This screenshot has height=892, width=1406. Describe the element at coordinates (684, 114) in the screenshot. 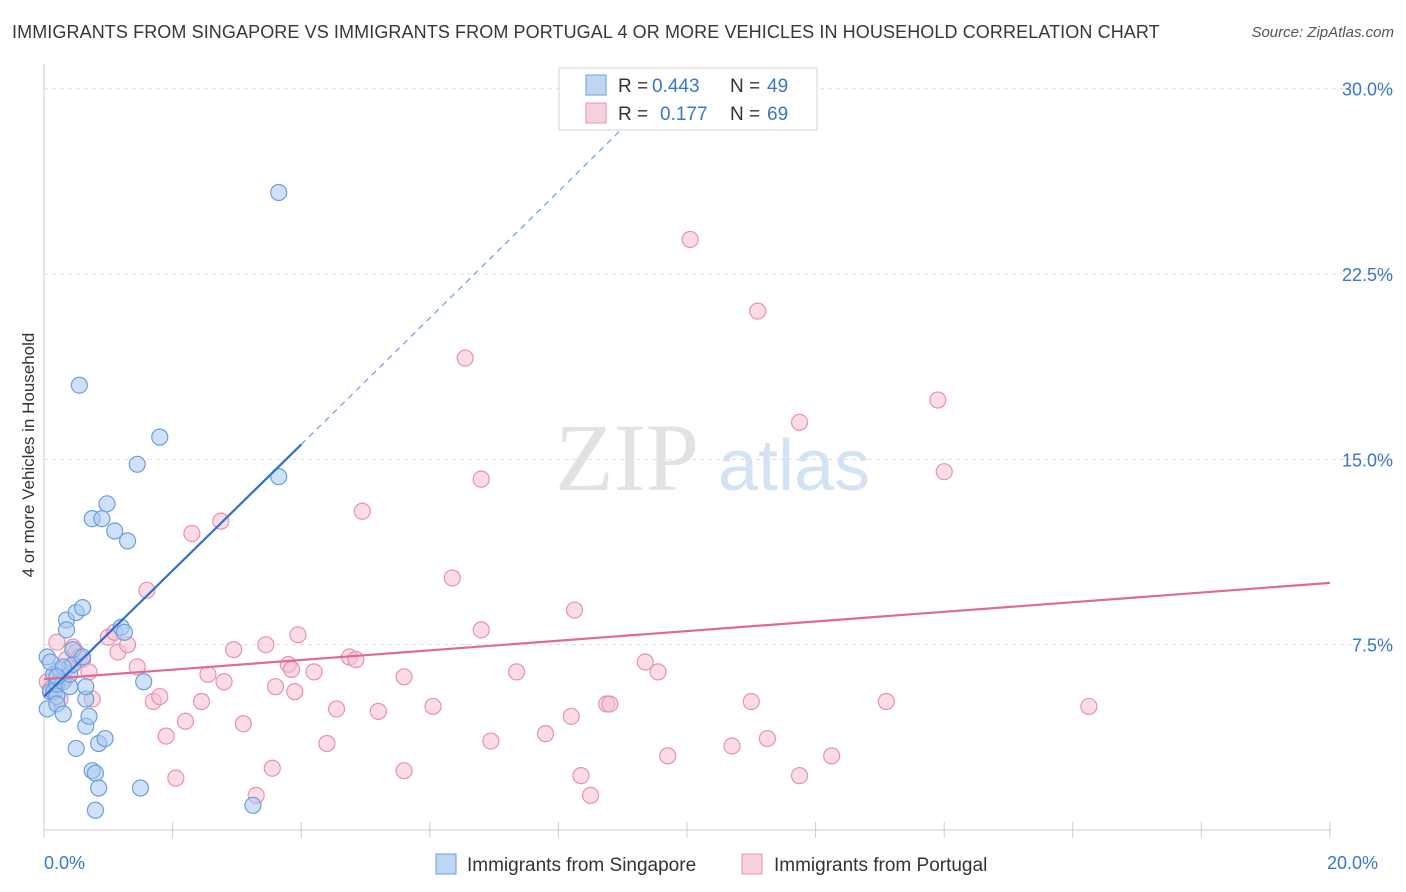

I see `stats-r-value-portugal: 0.177` at that location.